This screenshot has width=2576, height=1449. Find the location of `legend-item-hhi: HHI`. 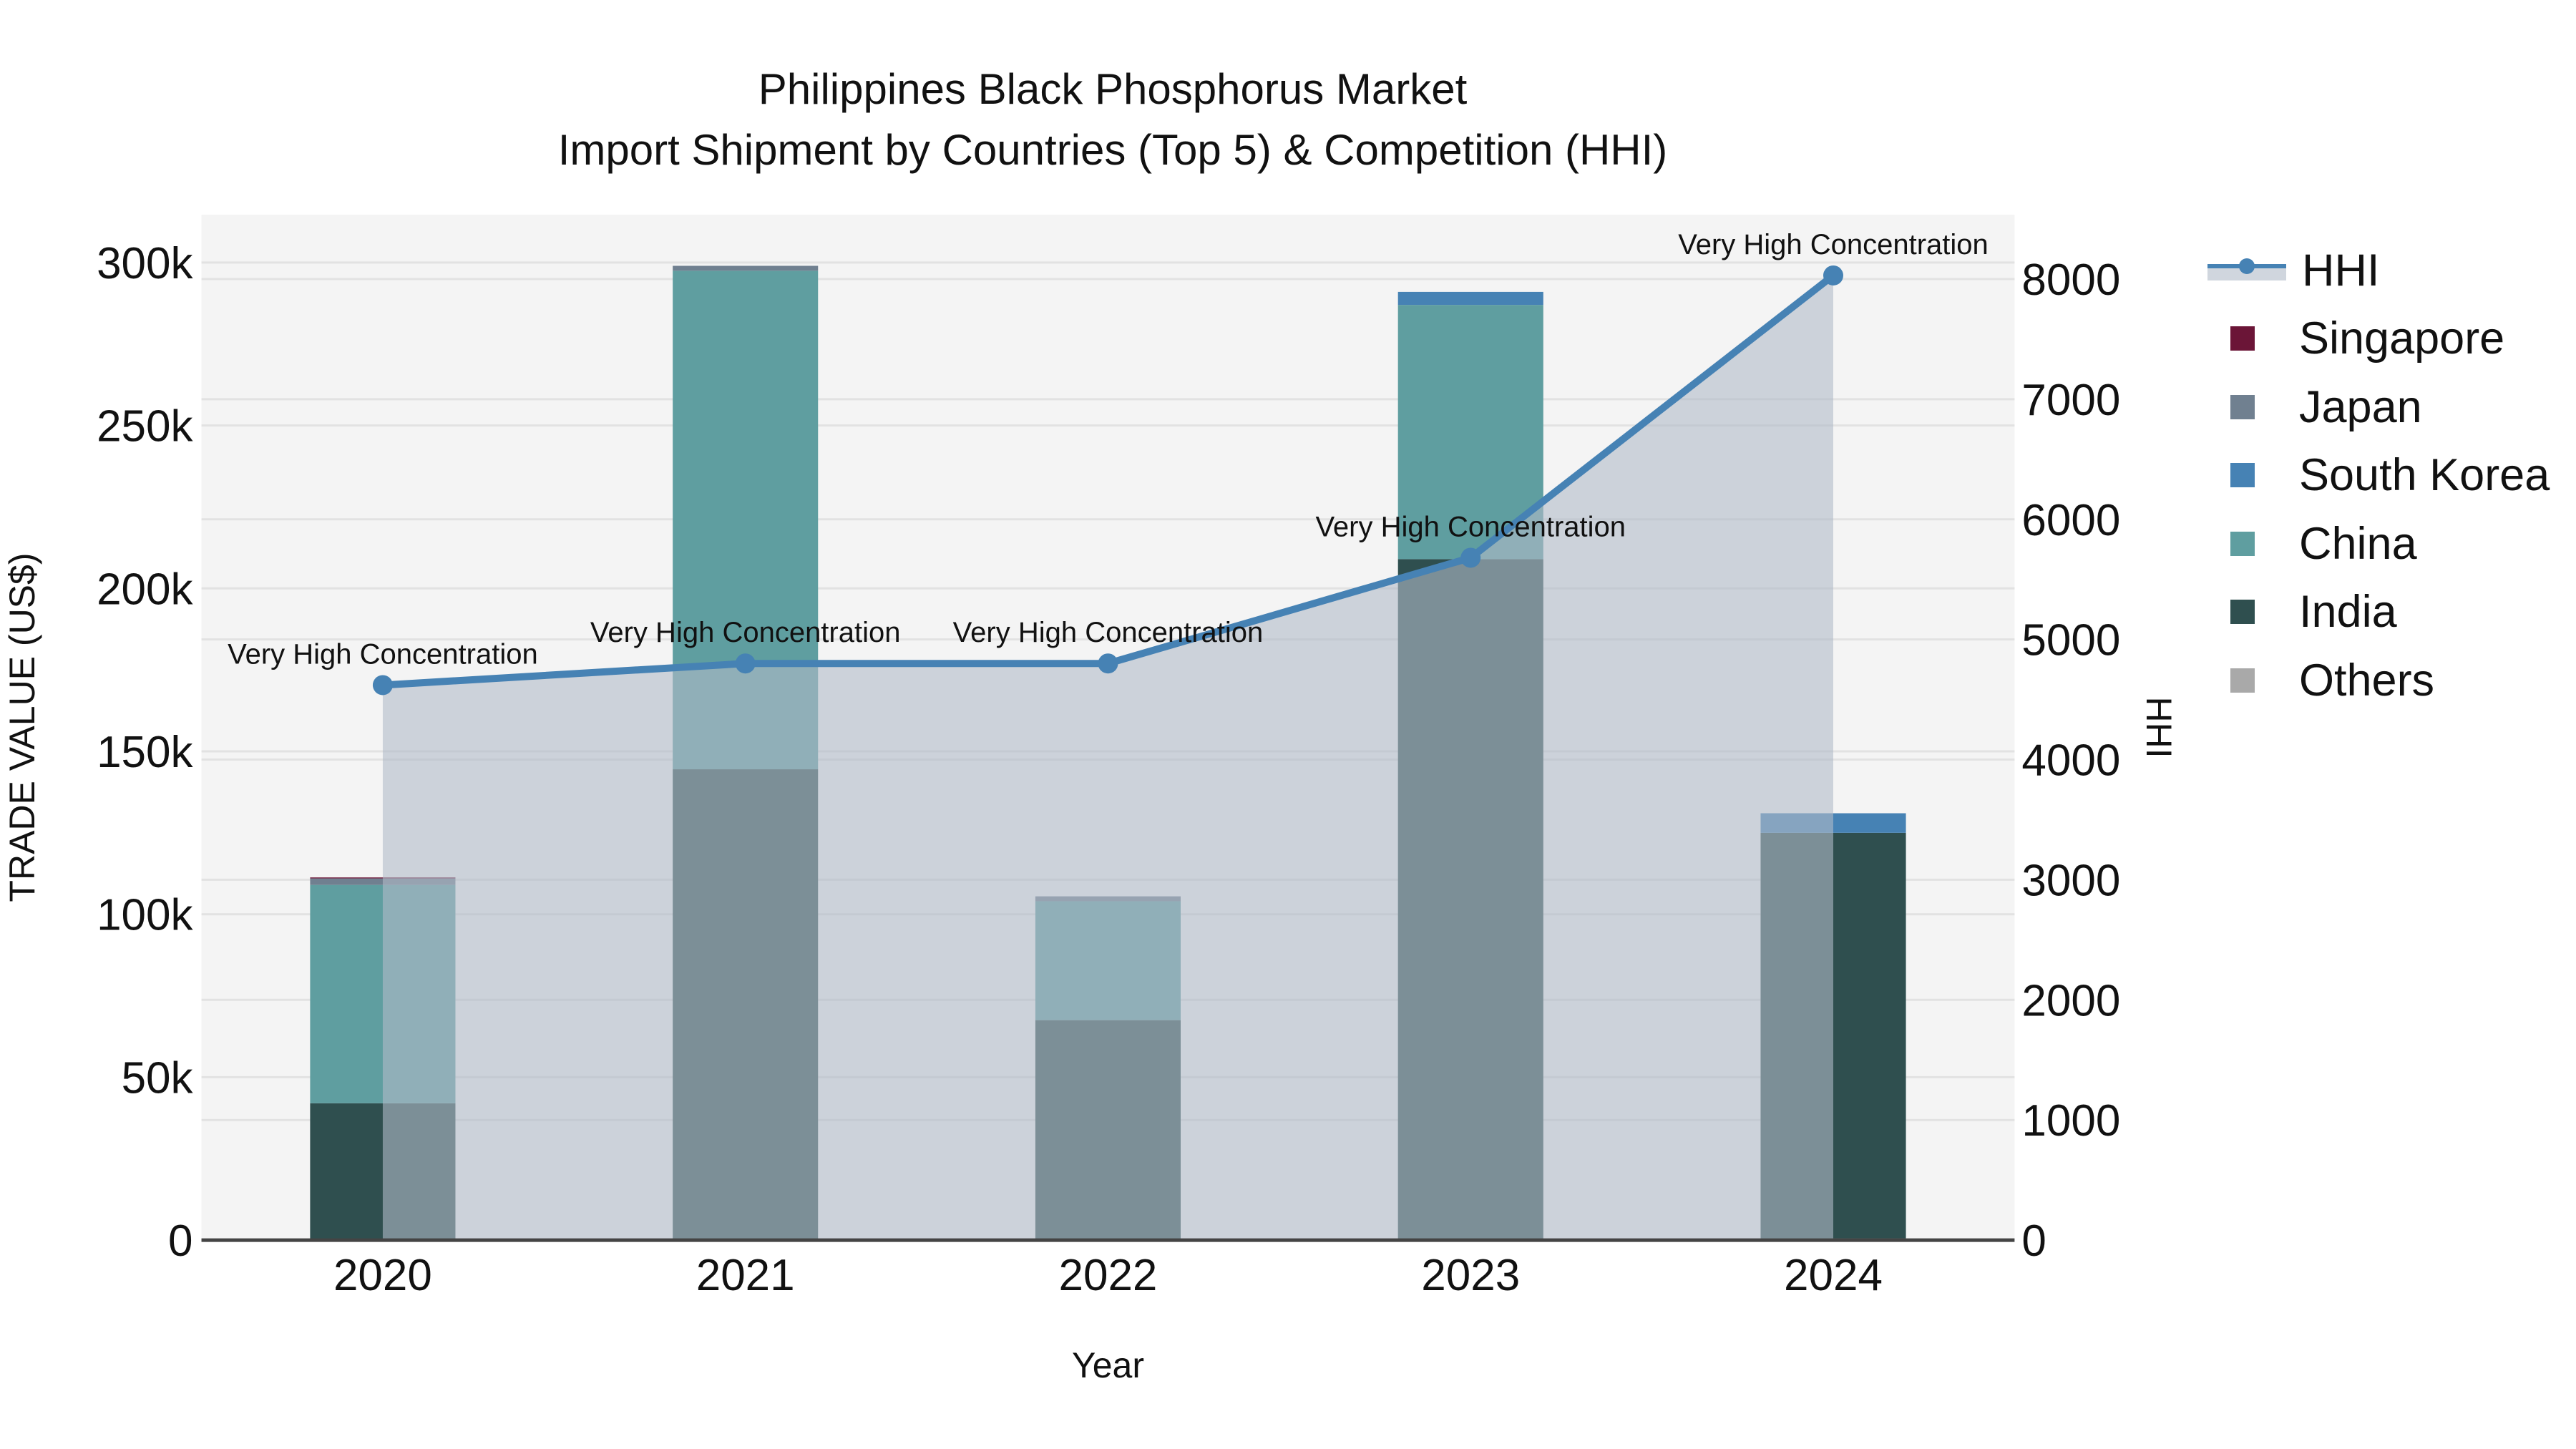

legend-item-hhi: HHI is located at coordinates (2378, 270).